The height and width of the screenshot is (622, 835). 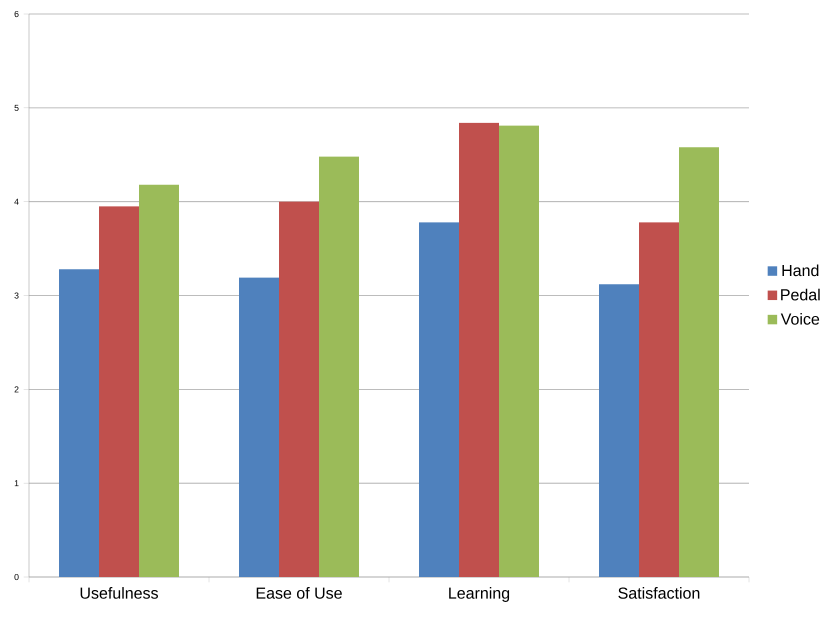 What do you see at coordinates (299, 593) in the screenshot?
I see `x-tick-label: Ease of Use` at bounding box center [299, 593].